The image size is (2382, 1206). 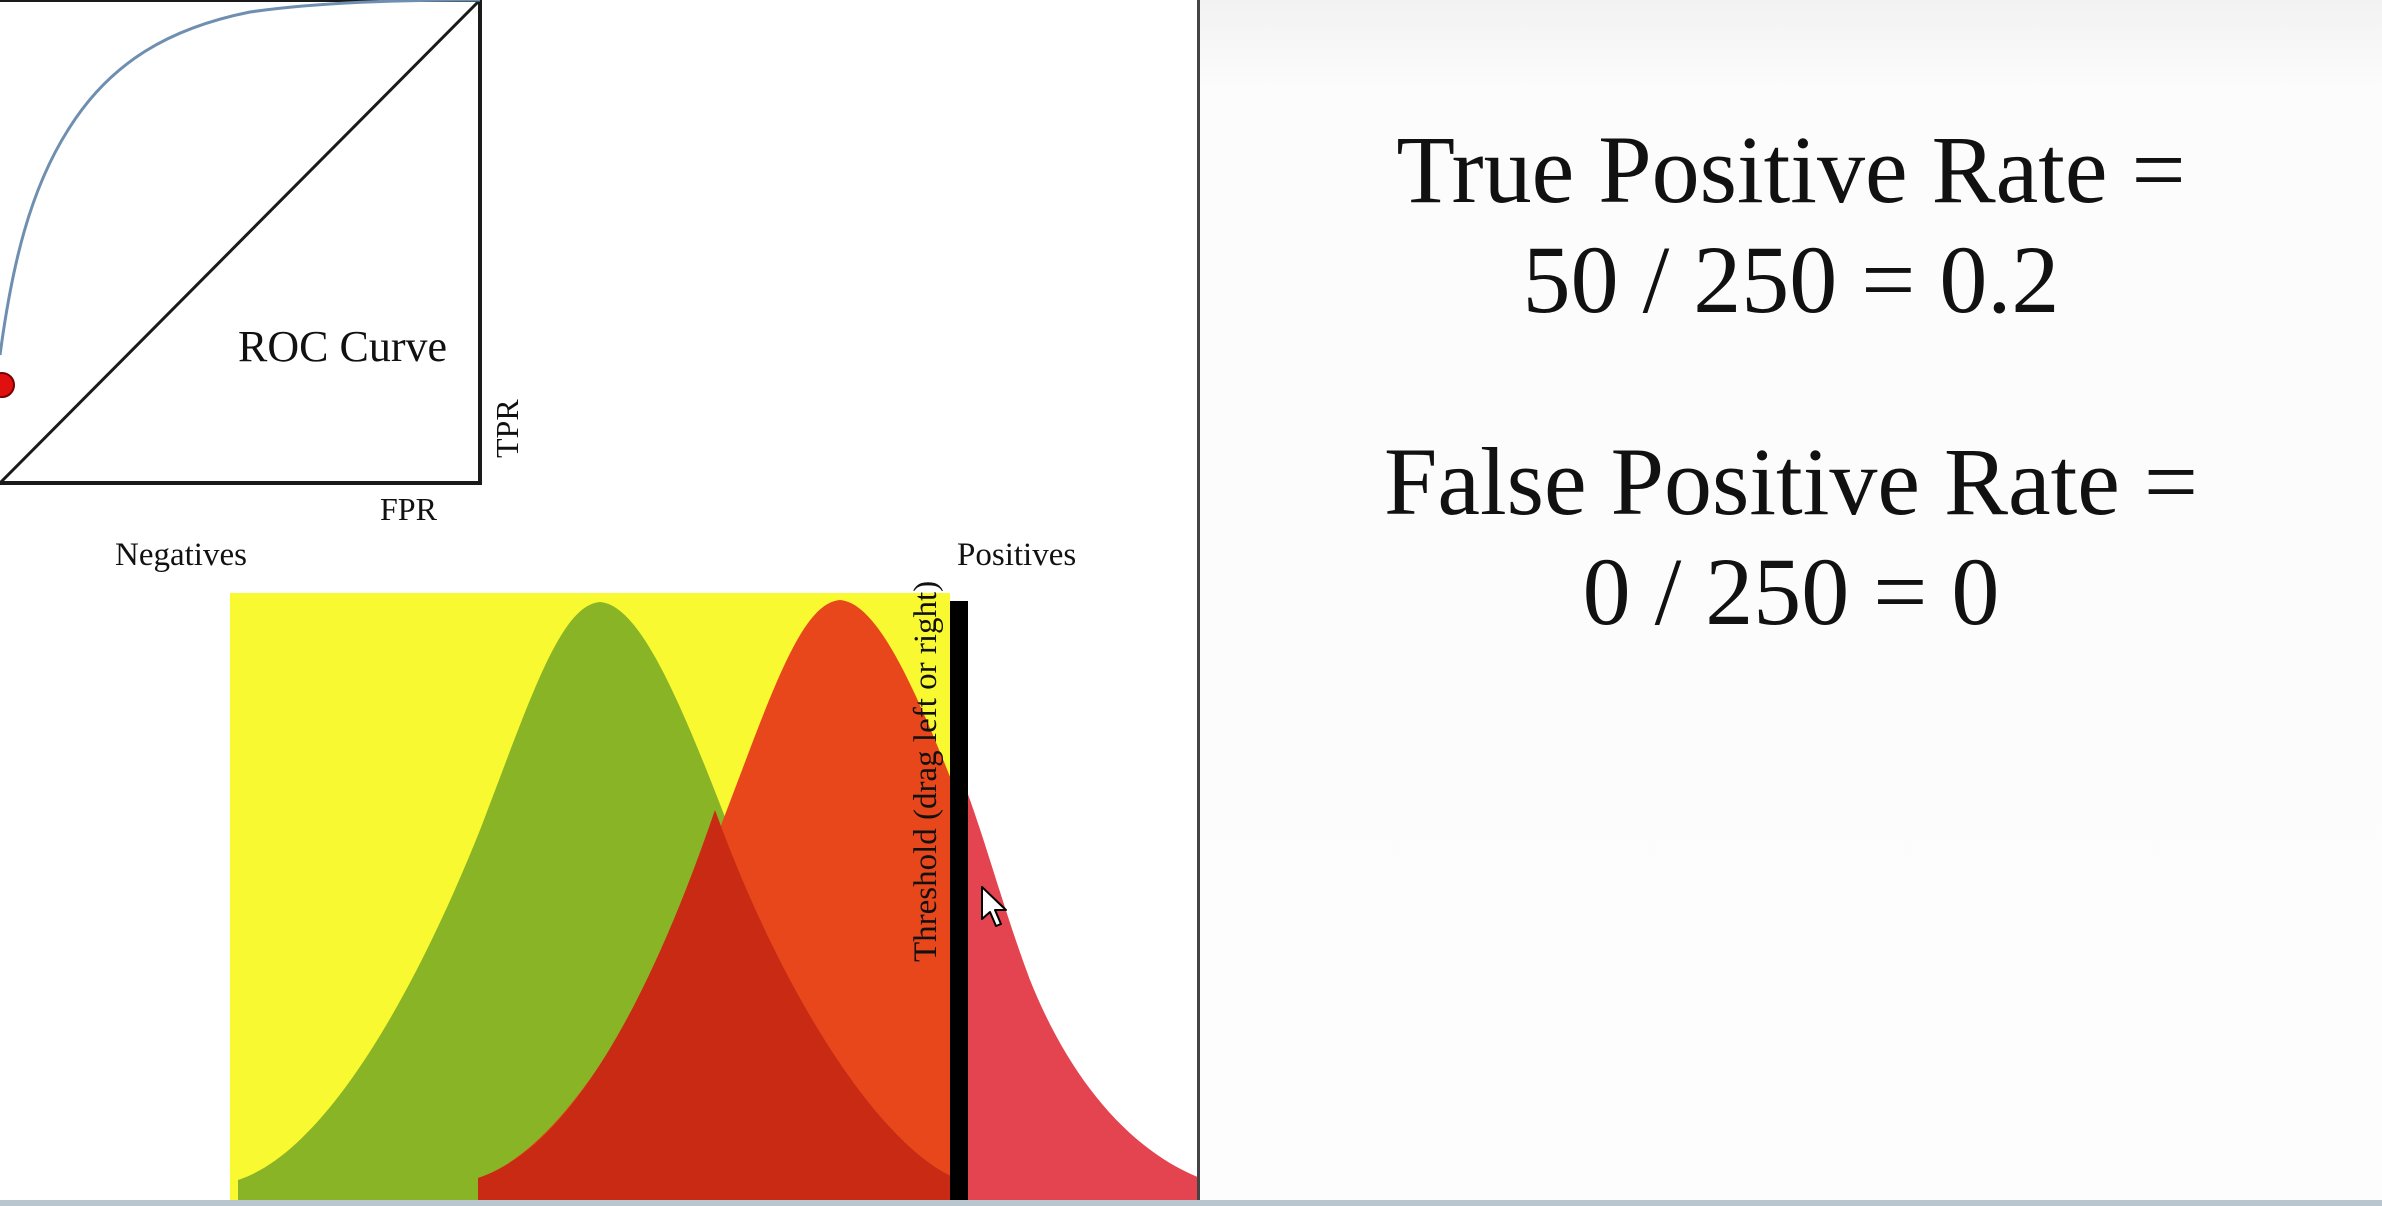 What do you see at coordinates (7, 385) in the screenshot?
I see `roc-operating-point` at bounding box center [7, 385].